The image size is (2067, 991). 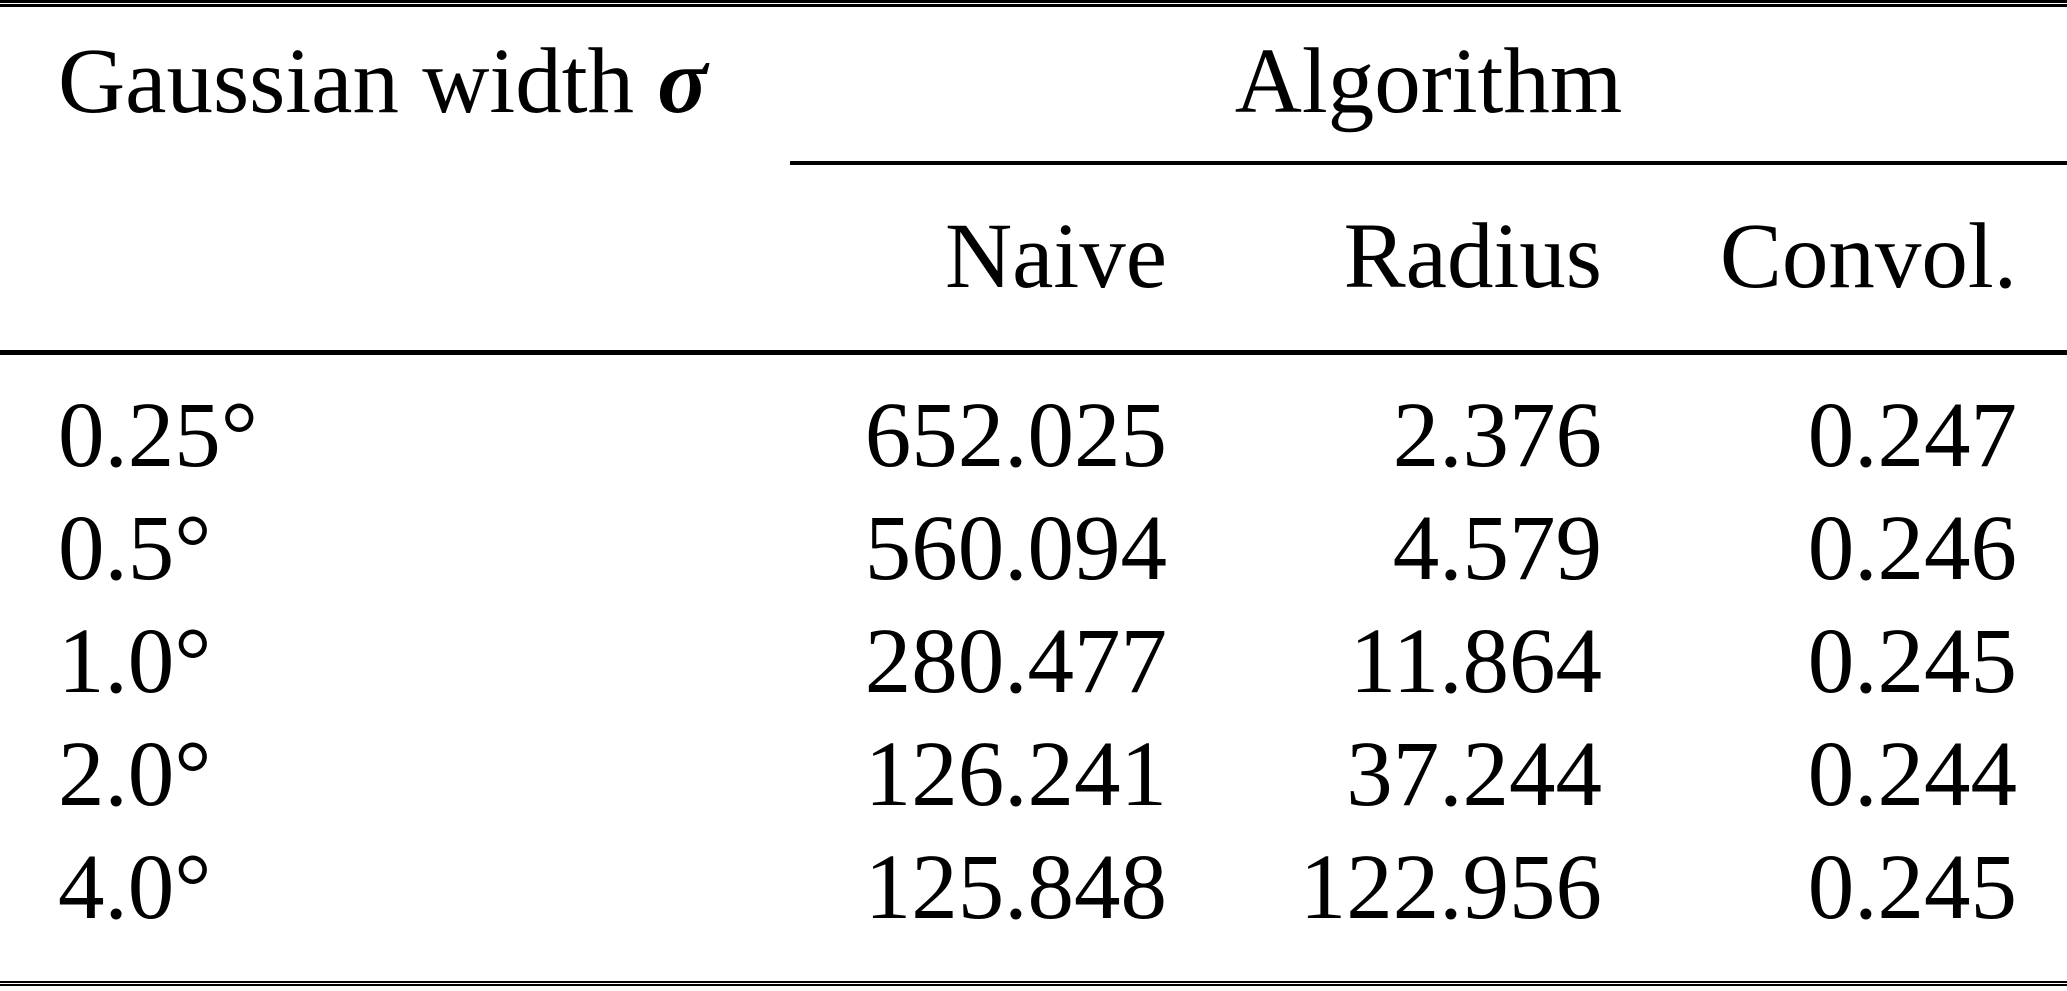 What do you see at coordinates (1472, 256) in the screenshot?
I see `column-header-radius: Radius` at bounding box center [1472, 256].